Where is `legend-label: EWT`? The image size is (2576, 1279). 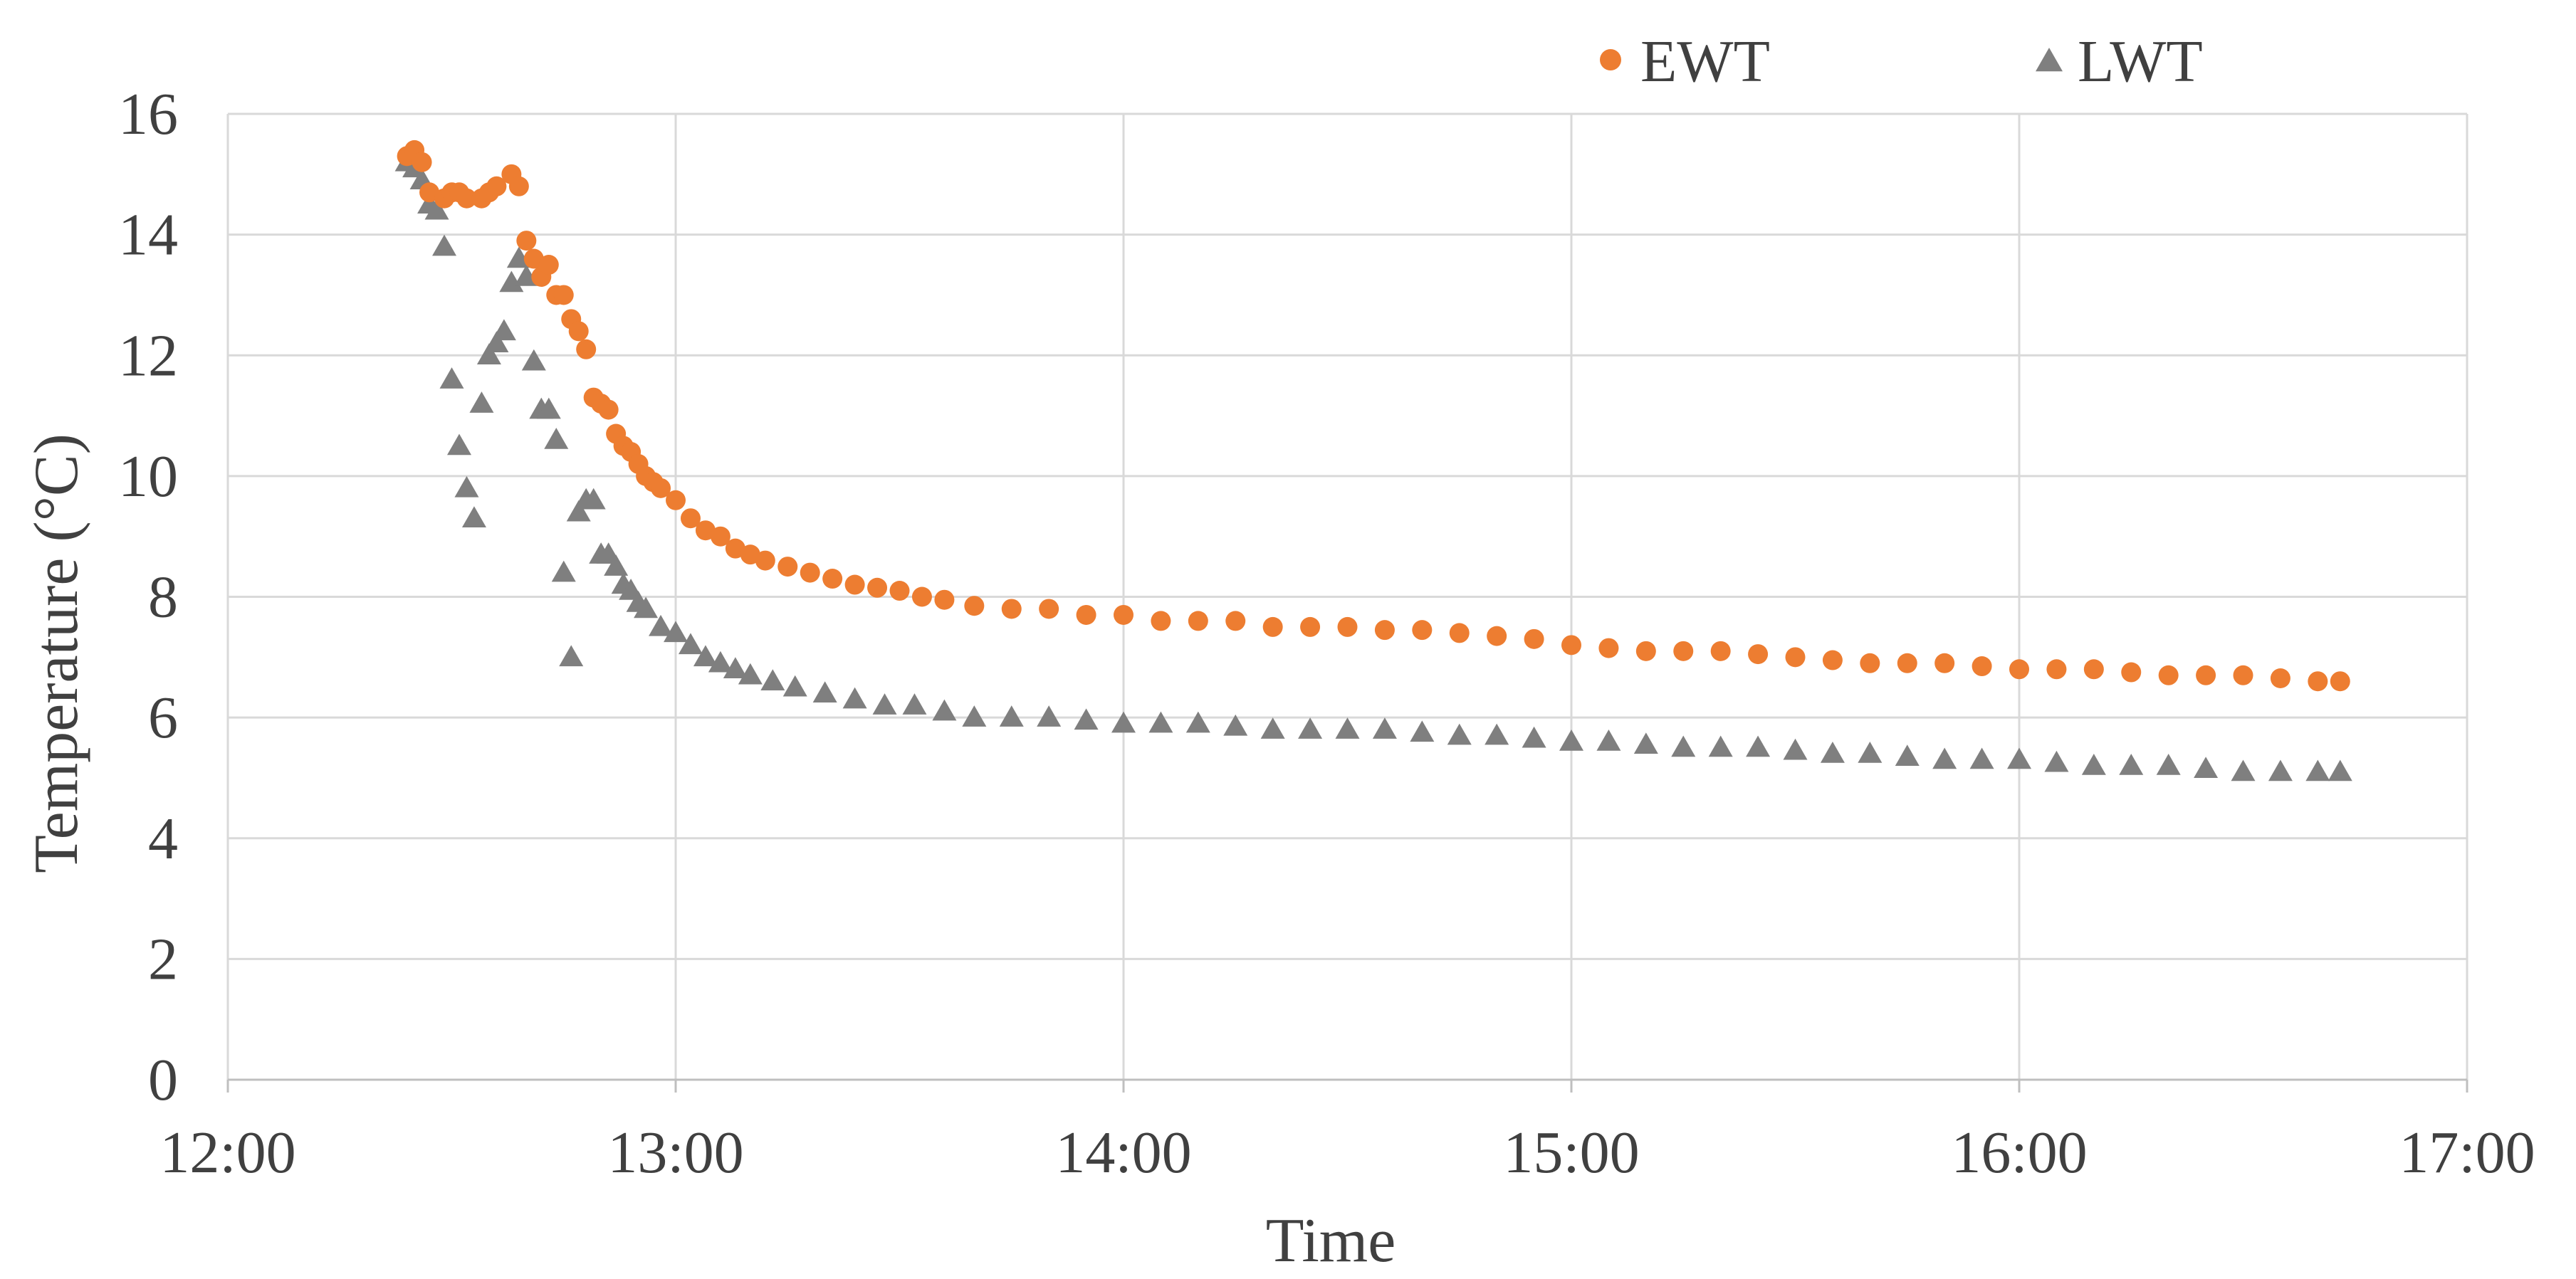
legend-label: EWT is located at coordinates (1705, 61).